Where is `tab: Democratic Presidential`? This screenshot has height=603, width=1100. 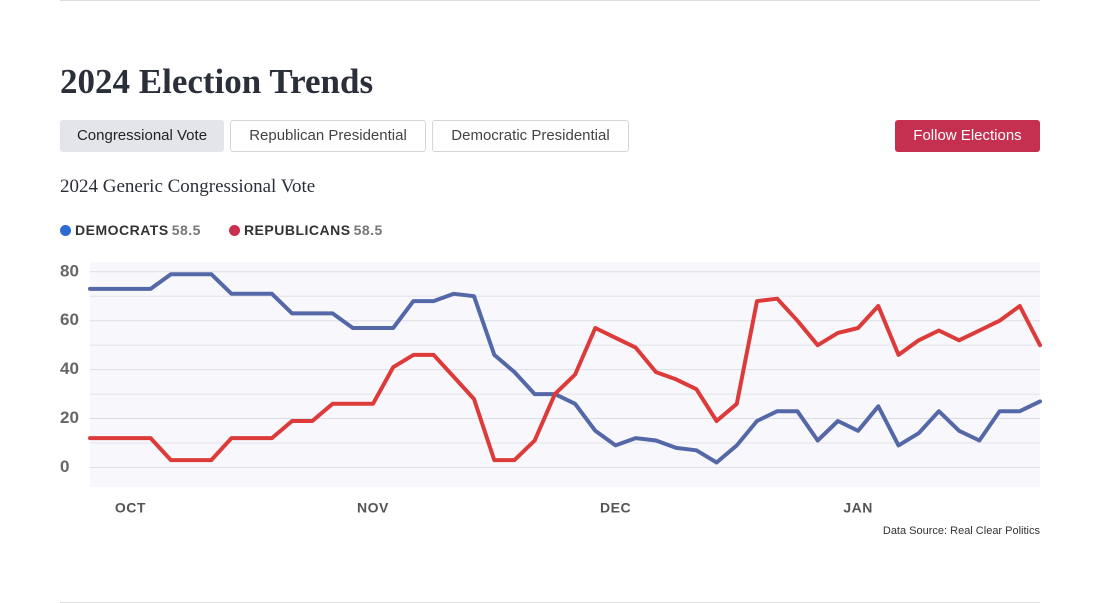
tab: Democratic Presidential is located at coordinates (530, 136).